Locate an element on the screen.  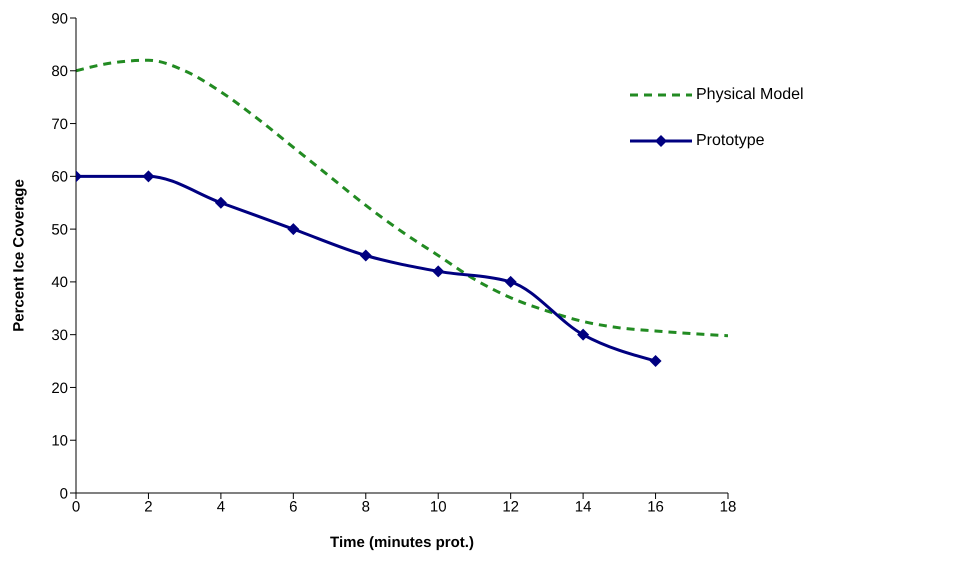
x-tick-label: 18 is located at coordinates (728, 507).